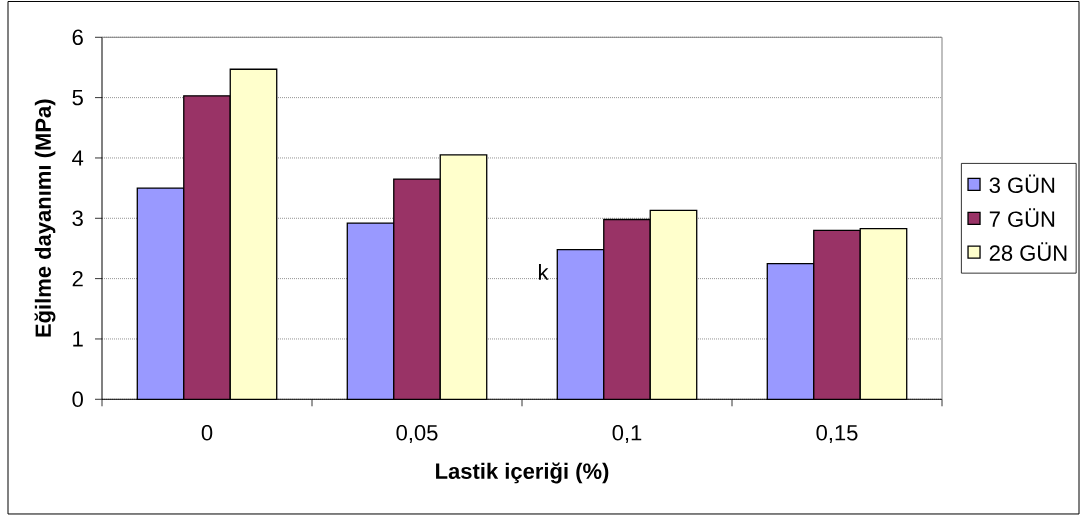  Describe the element at coordinates (837, 434) in the screenshot. I see `x-tick-label: 0,15` at that location.